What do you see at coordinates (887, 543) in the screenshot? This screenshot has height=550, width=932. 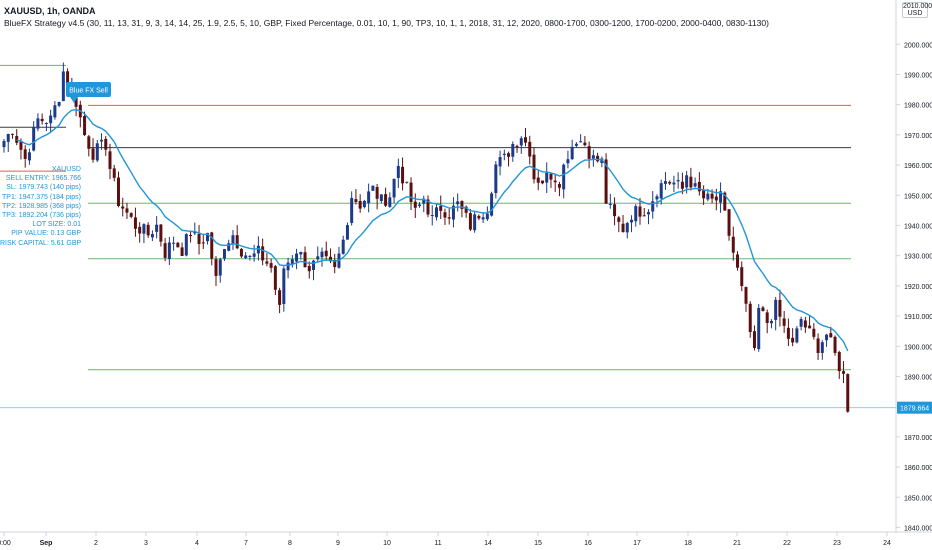 I see `x-tick-label: 24` at bounding box center [887, 543].